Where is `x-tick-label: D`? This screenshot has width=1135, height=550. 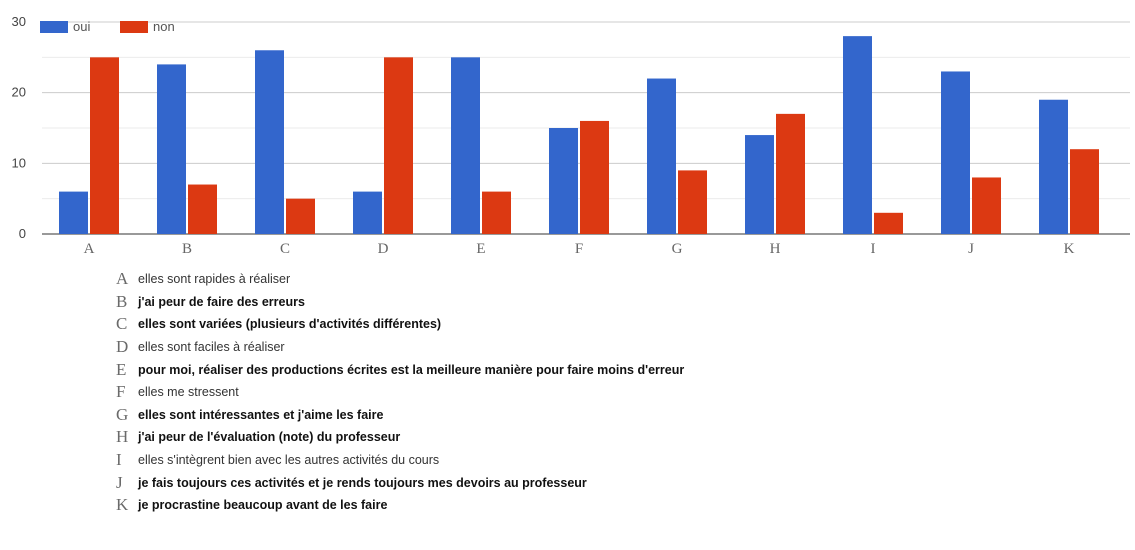
x-tick-label: D is located at coordinates (383, 249).